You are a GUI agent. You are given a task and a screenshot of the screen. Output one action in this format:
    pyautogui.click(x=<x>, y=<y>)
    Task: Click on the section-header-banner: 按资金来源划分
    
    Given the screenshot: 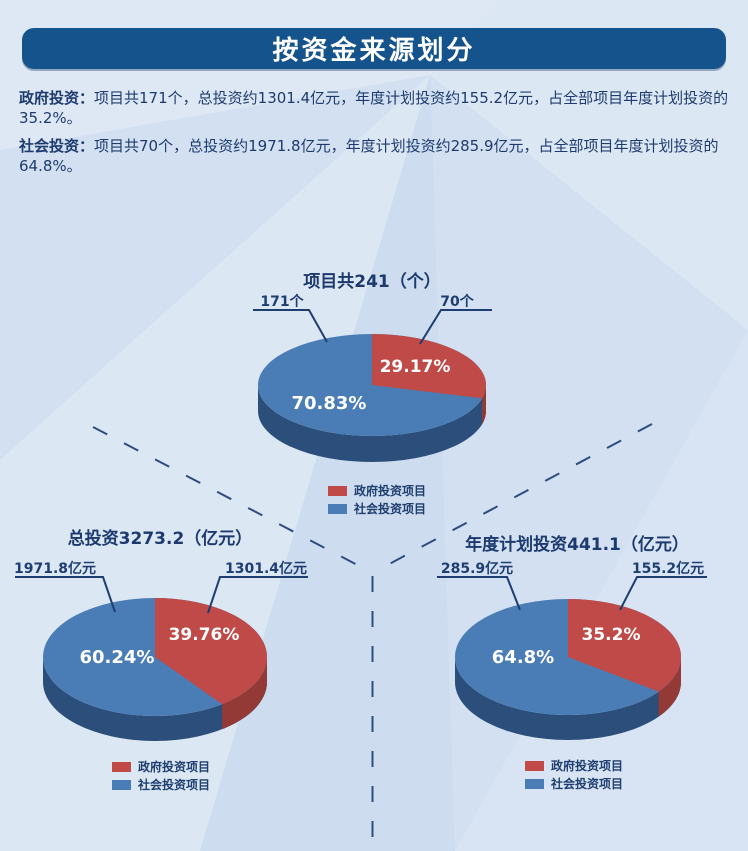 What is the action you would take?
    pyautogui.click(x=374, y=48)
    